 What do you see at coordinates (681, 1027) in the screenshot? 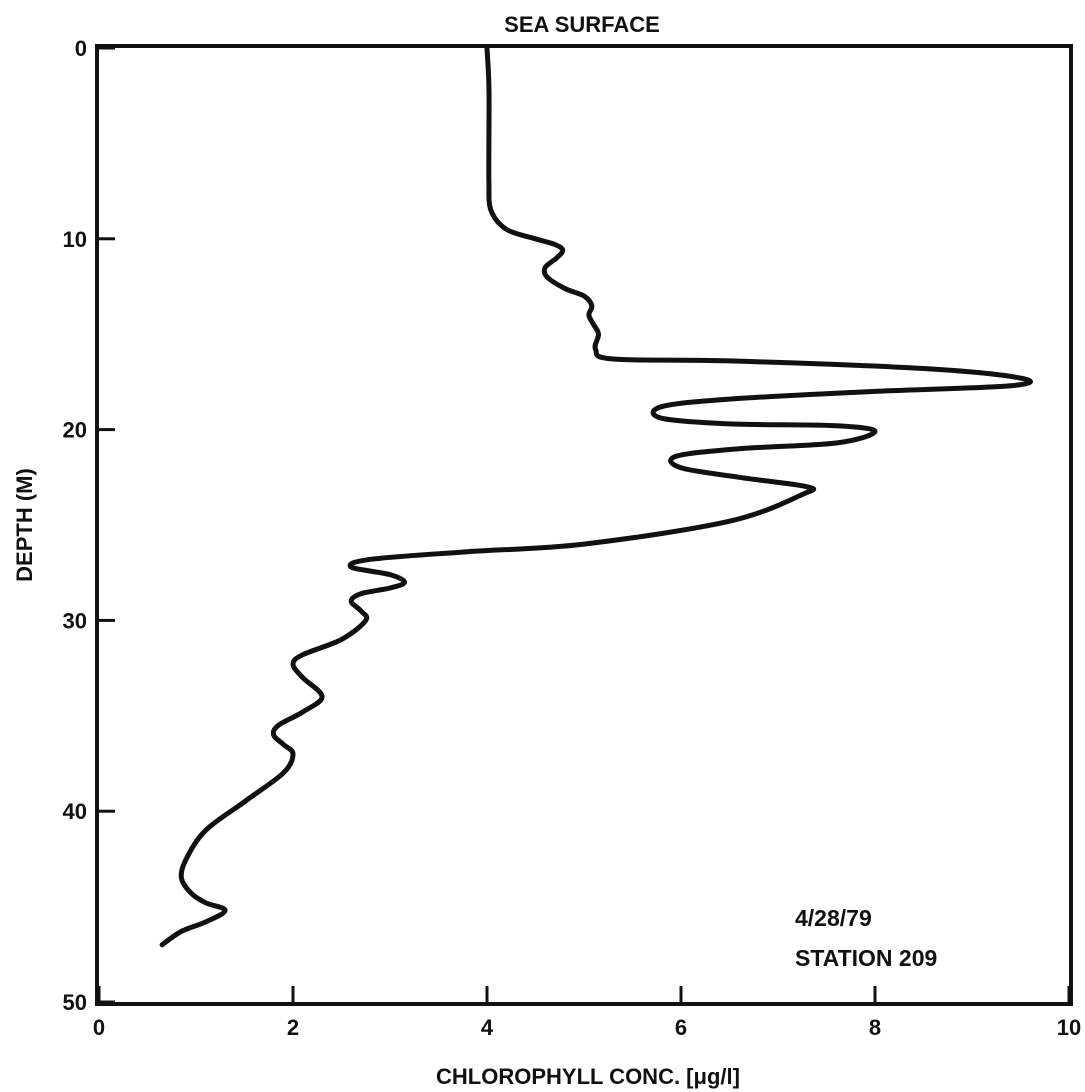
I see `x-tick-label: 6` at bounding box center [681, 1027].